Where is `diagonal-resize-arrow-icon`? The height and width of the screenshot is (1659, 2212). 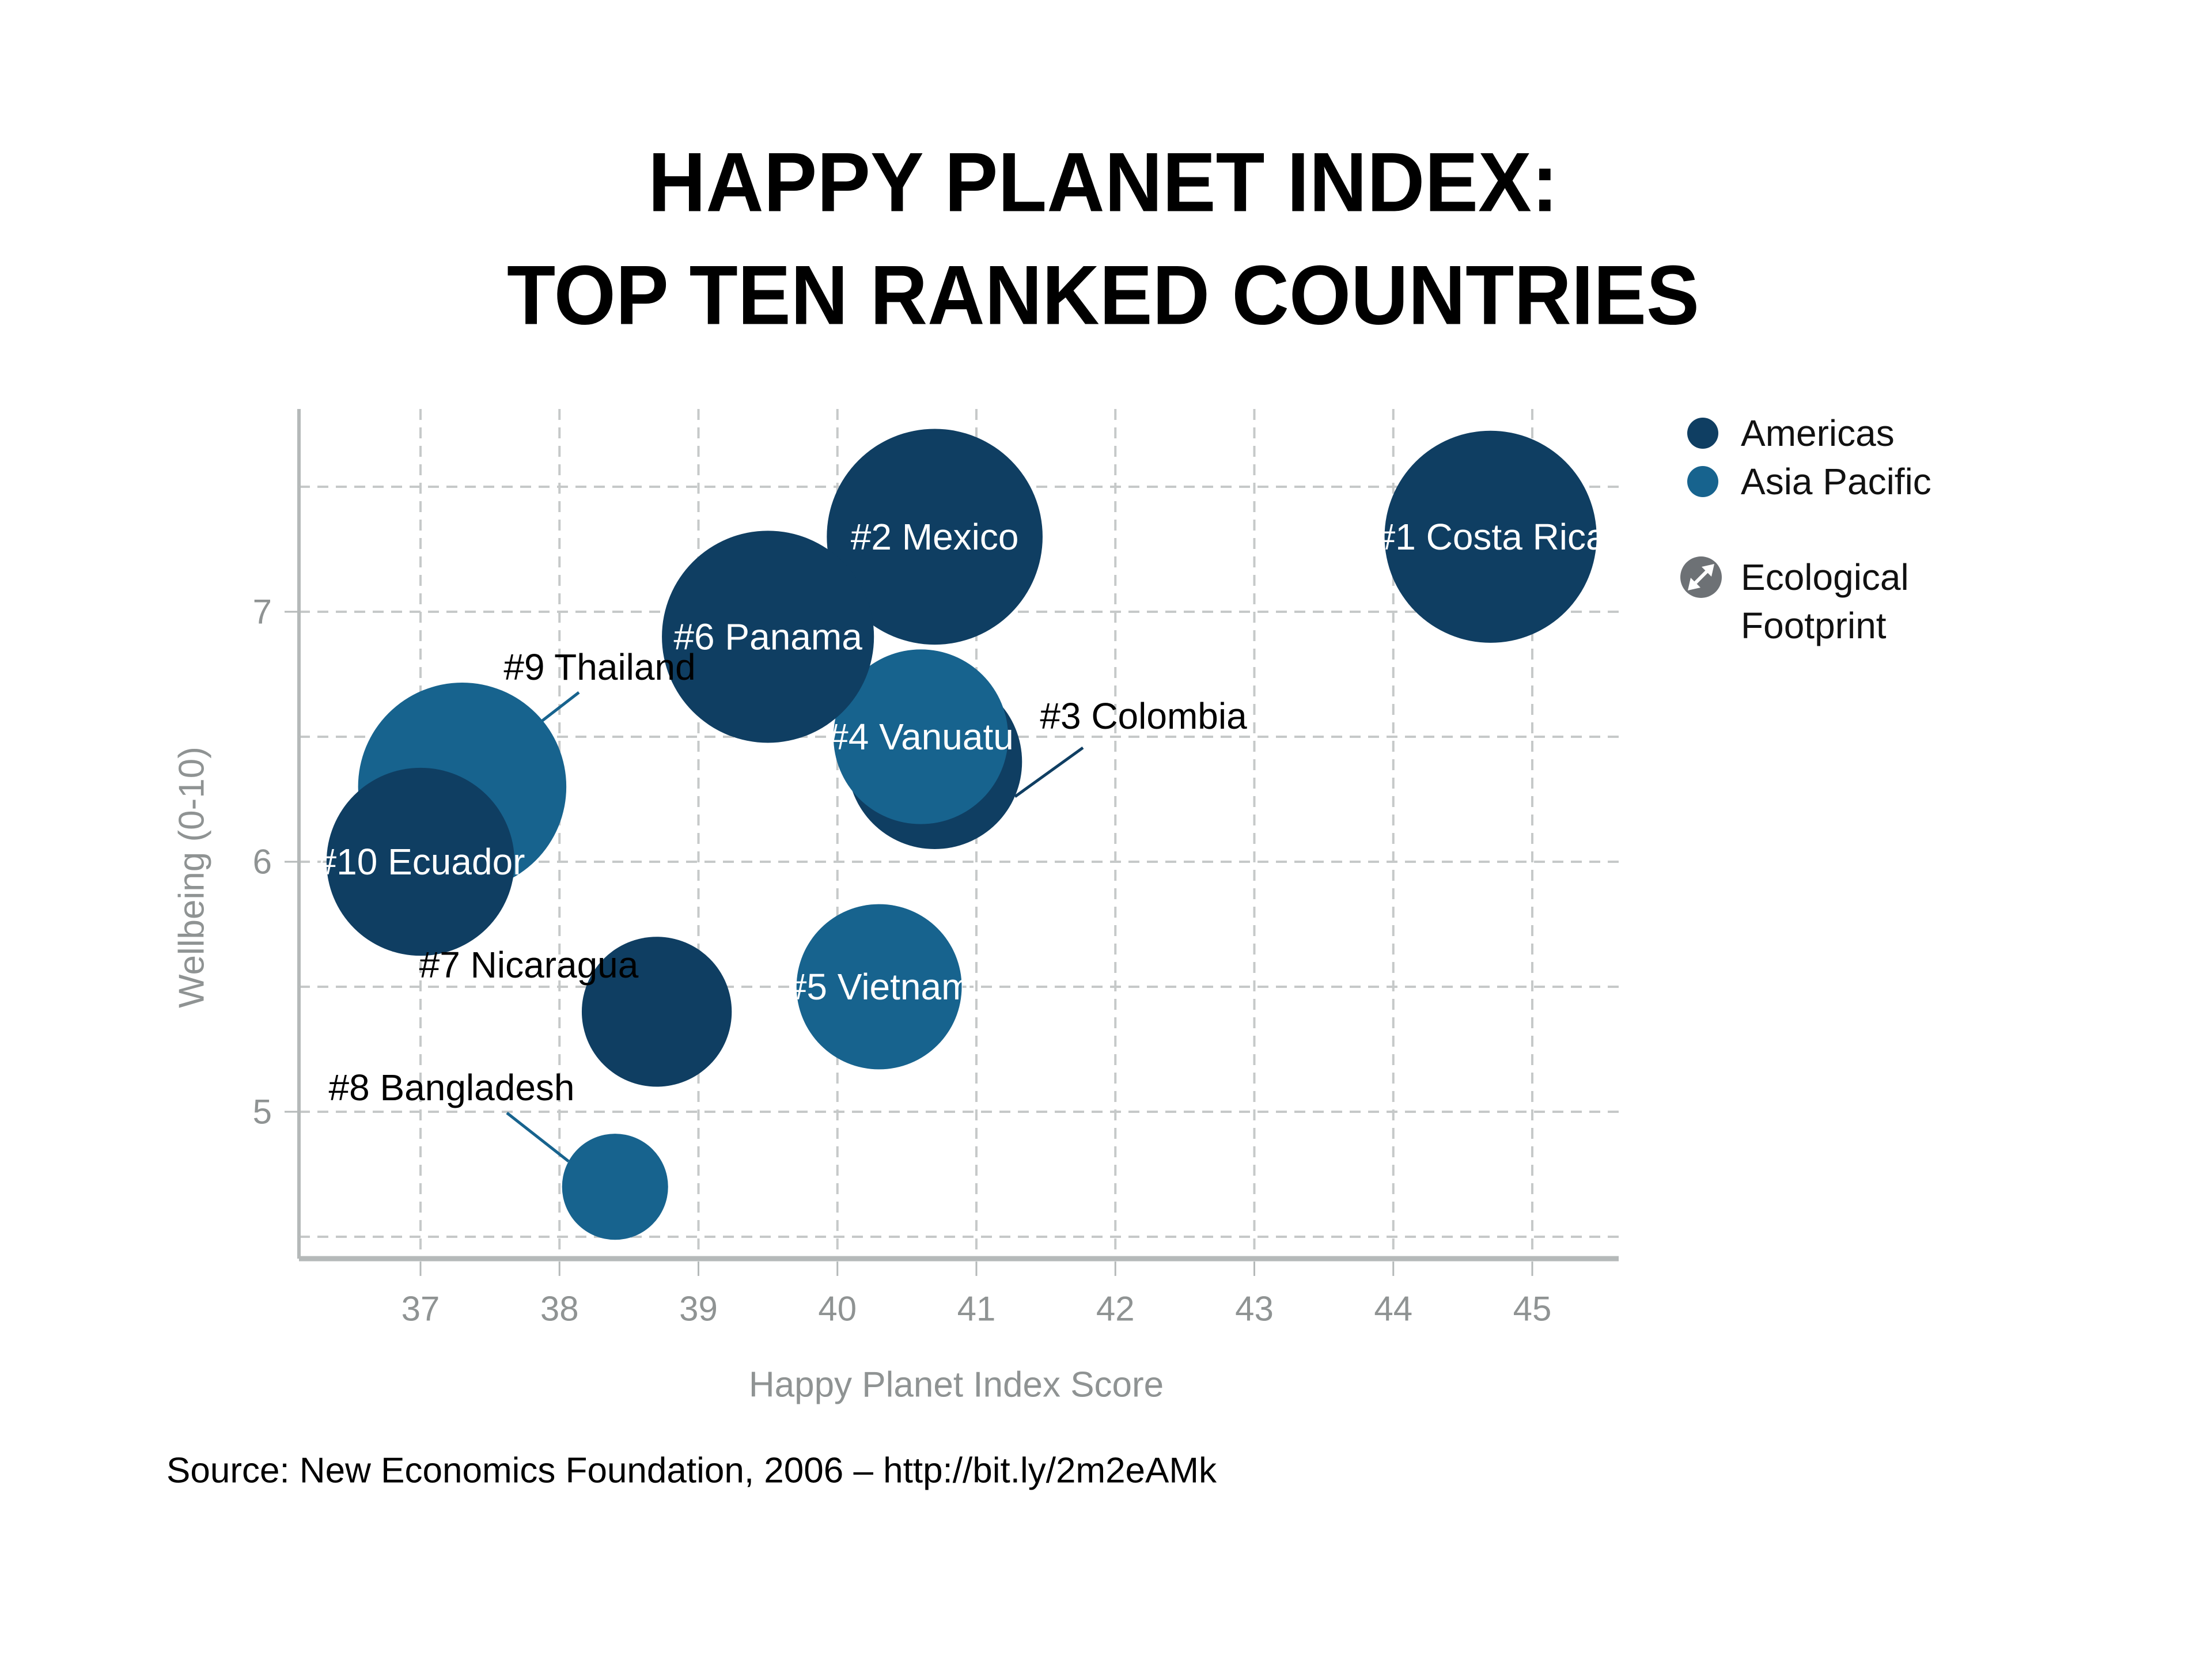 diagonal-resize-arrow-icon is located at coordinates (1701, 577).